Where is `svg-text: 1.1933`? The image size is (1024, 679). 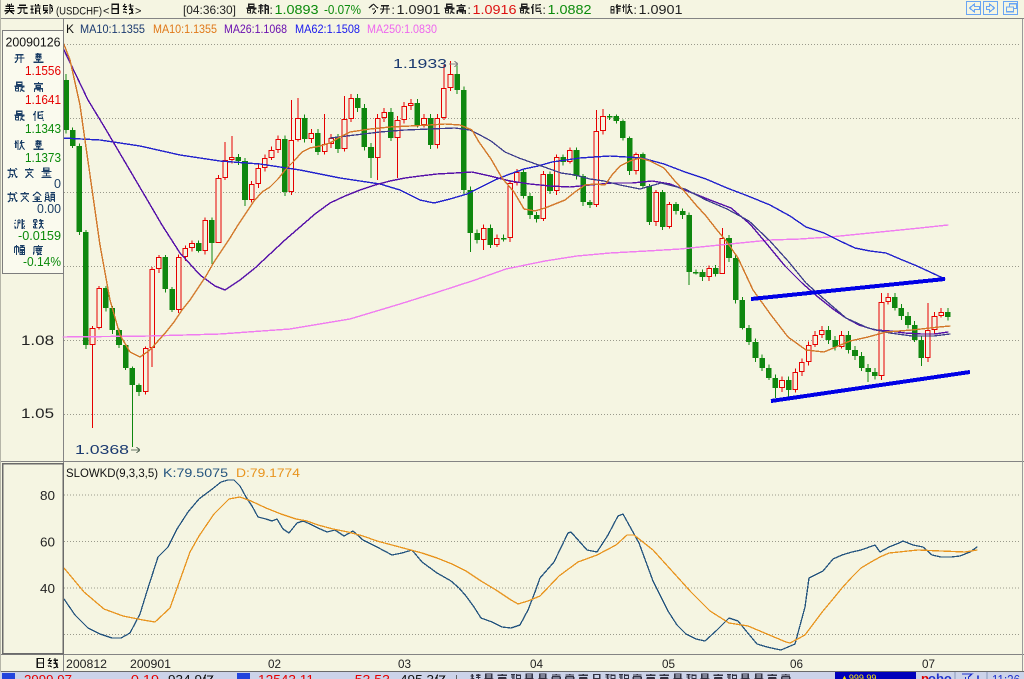
svg-text: 1.1933 is located at coordinates (420, 63).